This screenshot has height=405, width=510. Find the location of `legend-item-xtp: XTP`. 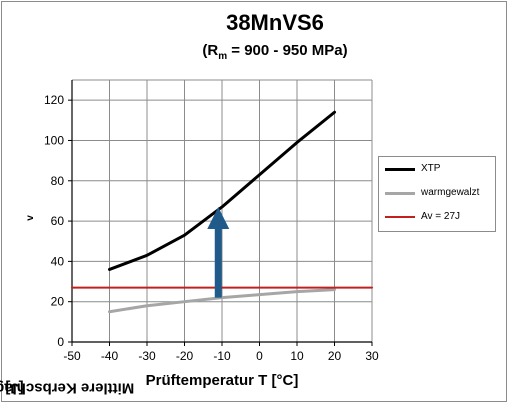

legend-item-xtp: XTP is located at coordinates (440, 169).